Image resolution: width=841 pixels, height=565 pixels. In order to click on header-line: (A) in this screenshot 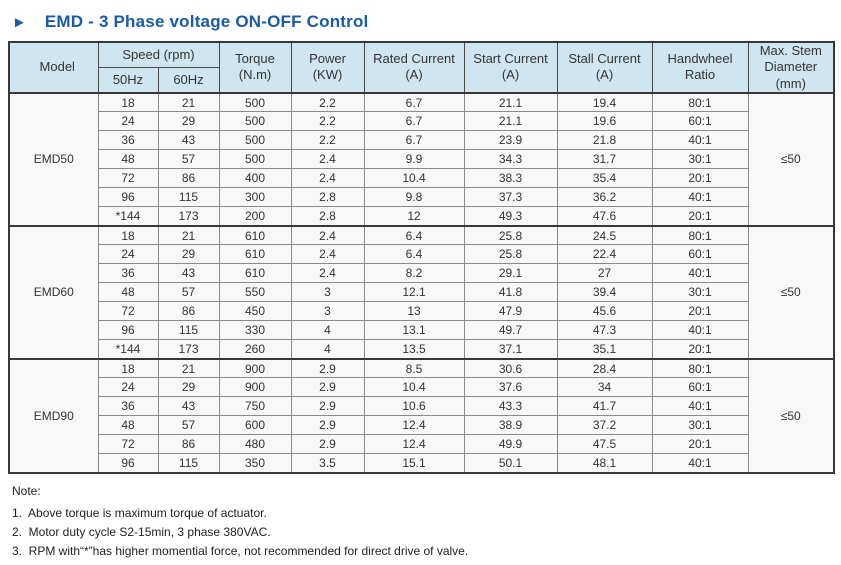, I will do `click(510, 75)`.